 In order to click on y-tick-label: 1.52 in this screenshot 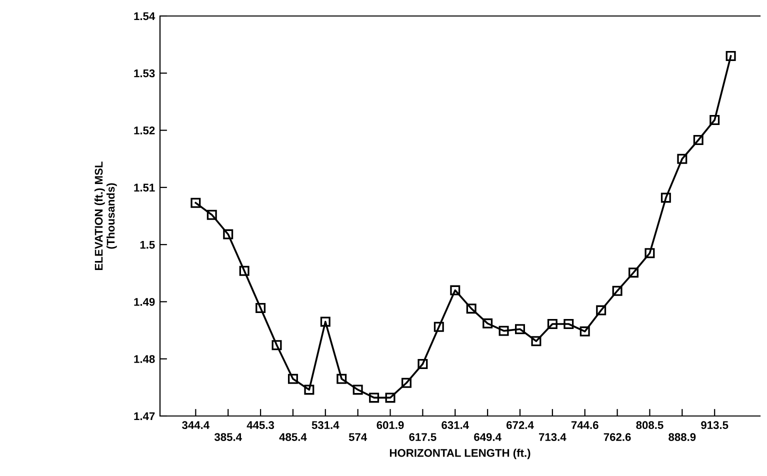, I will do `click(144, 130)`.